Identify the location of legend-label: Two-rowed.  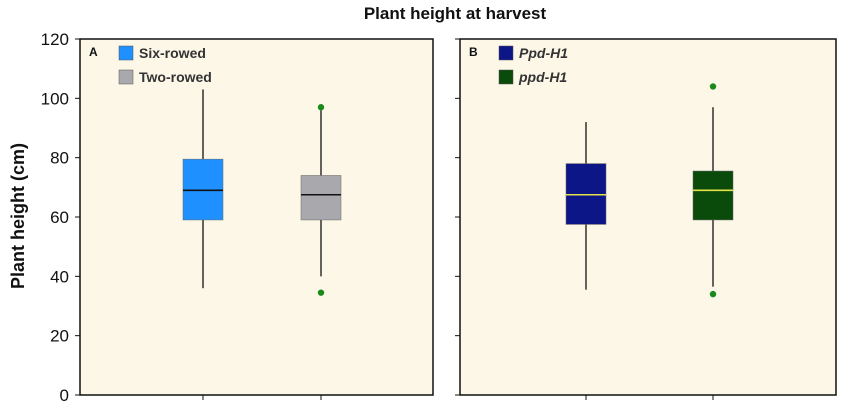
(175, 77).